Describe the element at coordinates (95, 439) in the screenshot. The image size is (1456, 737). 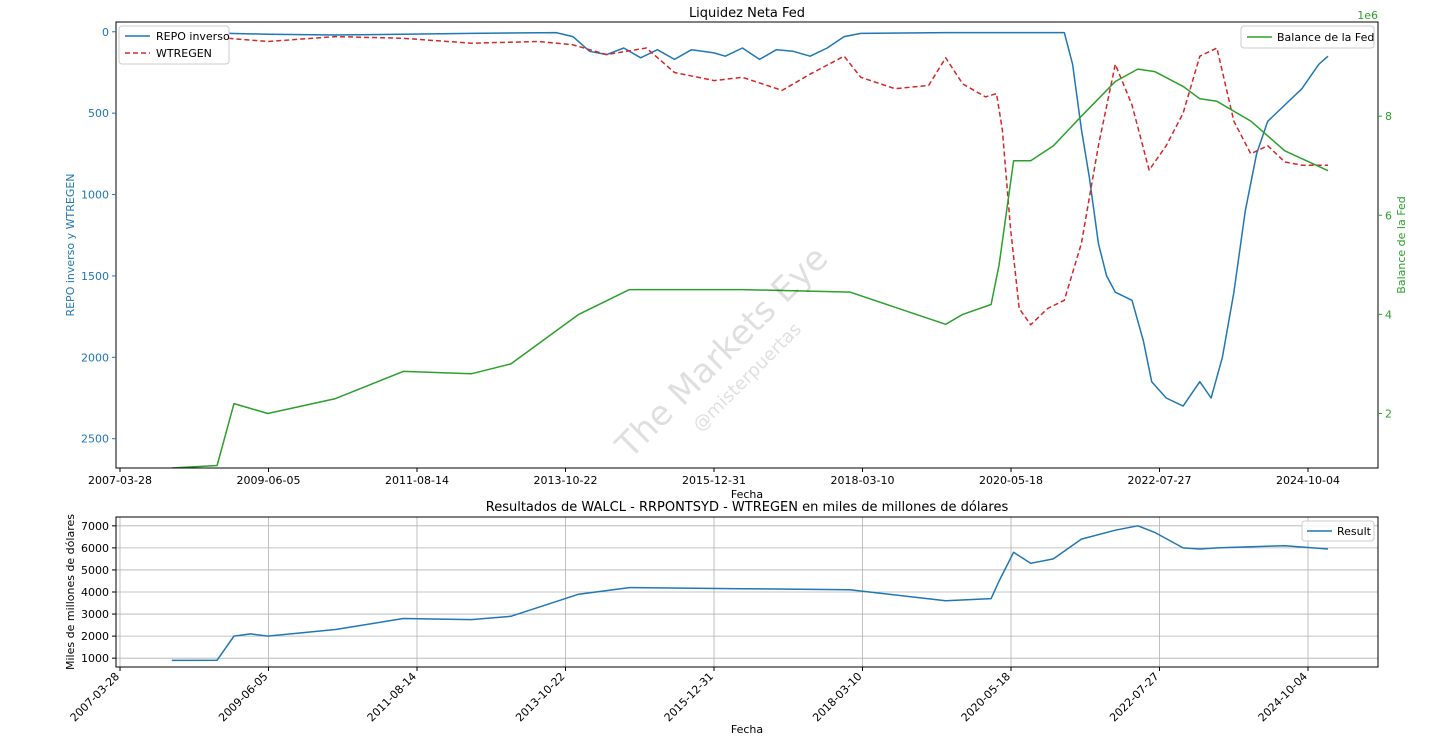
I see `top-y-left-tick-label: 2500` at that location.